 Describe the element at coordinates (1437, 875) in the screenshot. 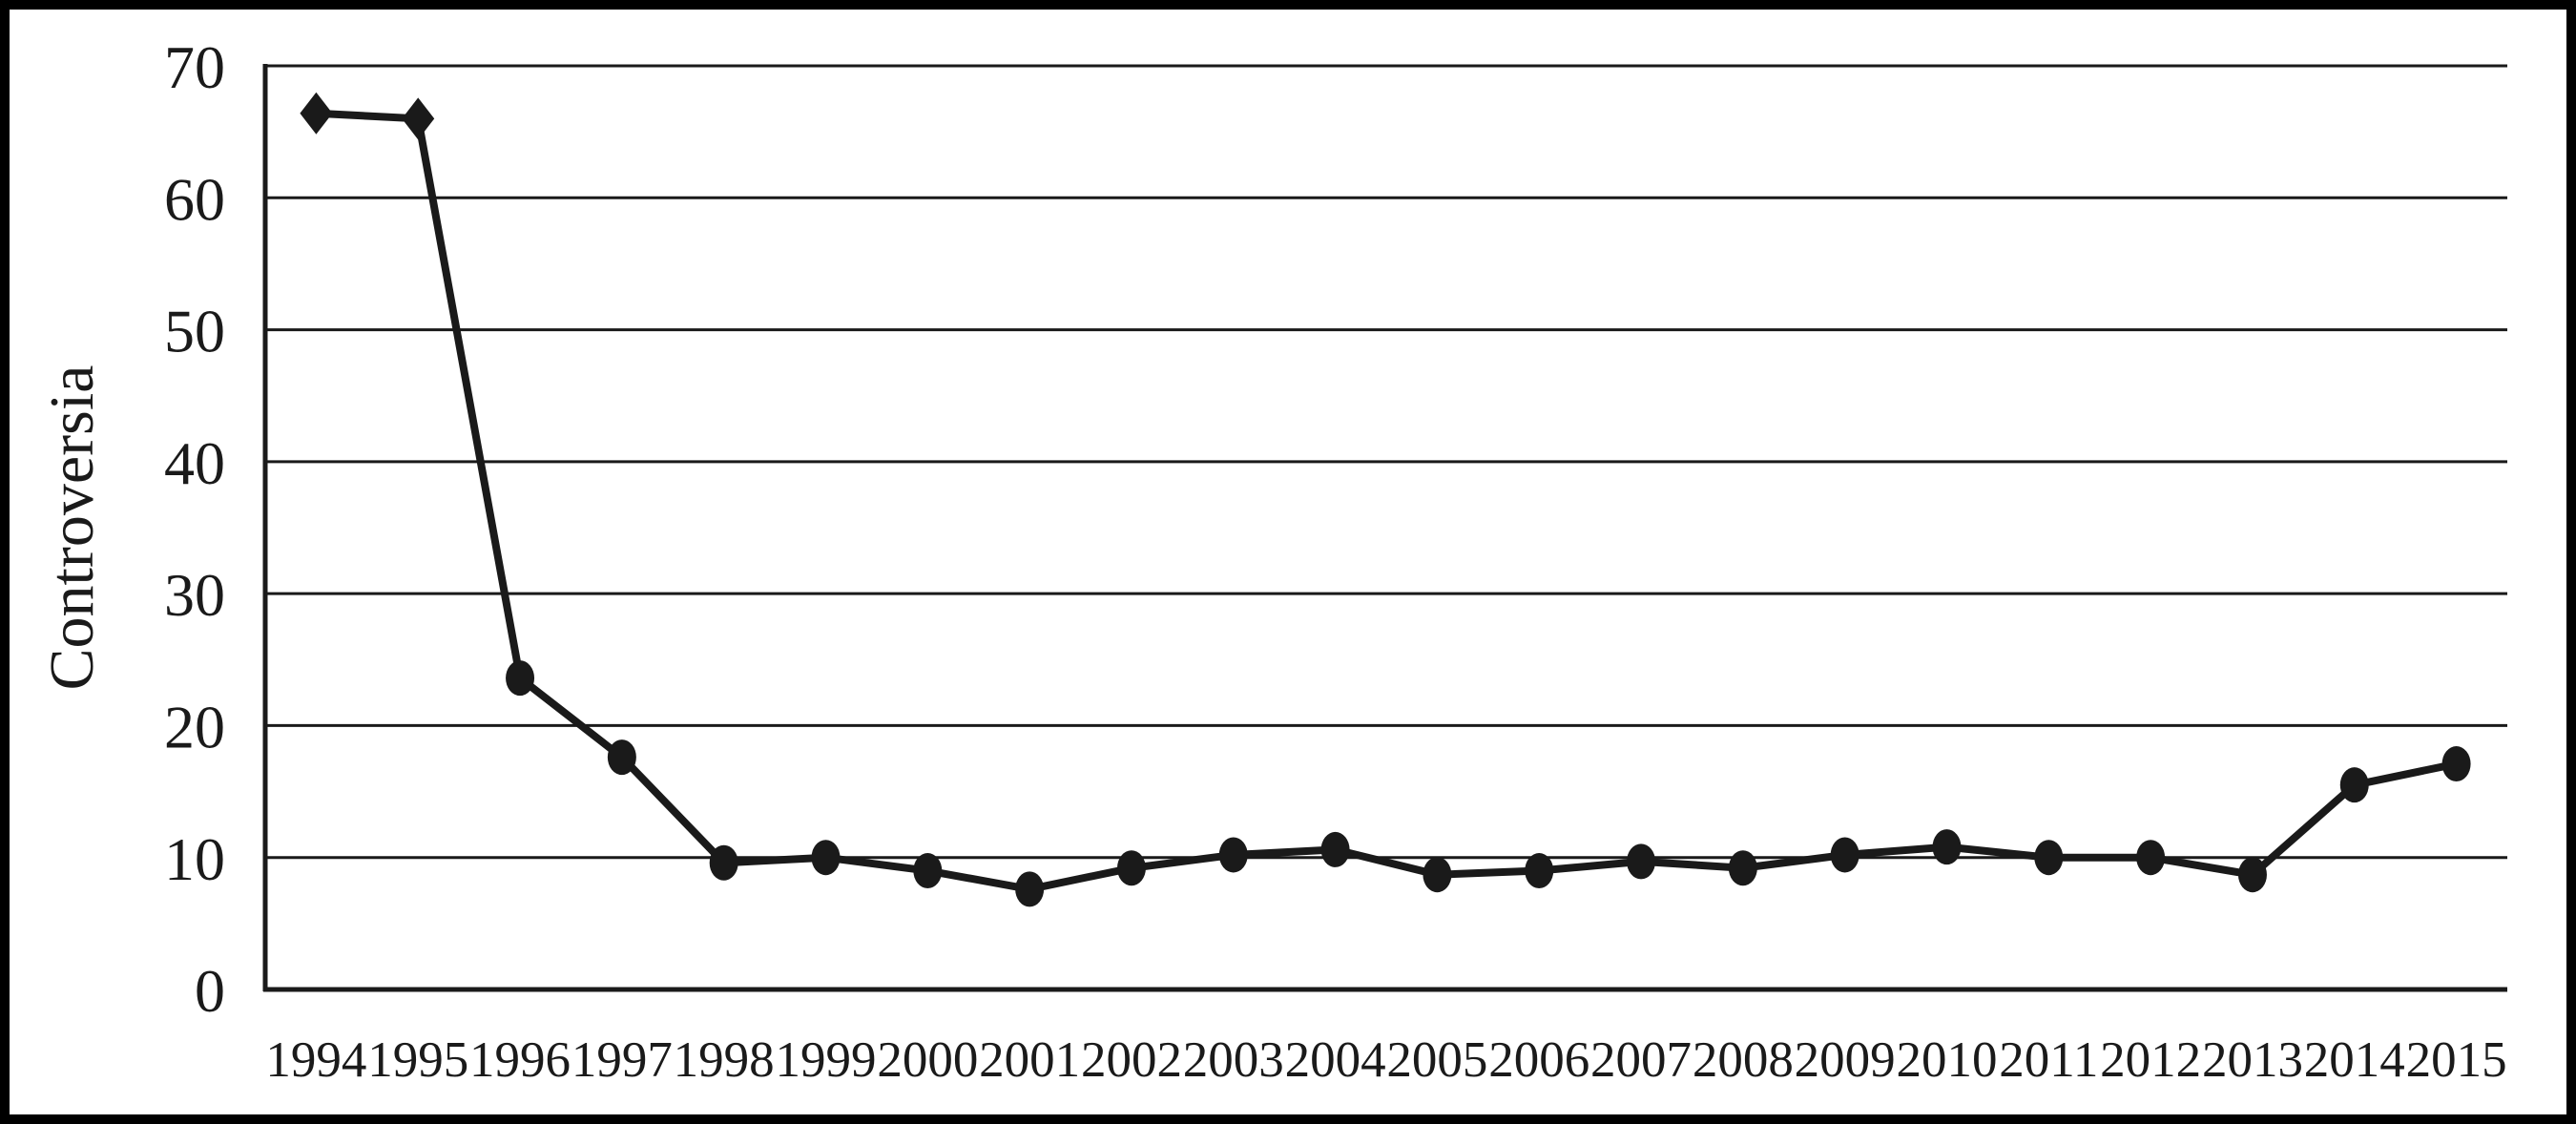

I see `data-point-circle-2005` at that location.